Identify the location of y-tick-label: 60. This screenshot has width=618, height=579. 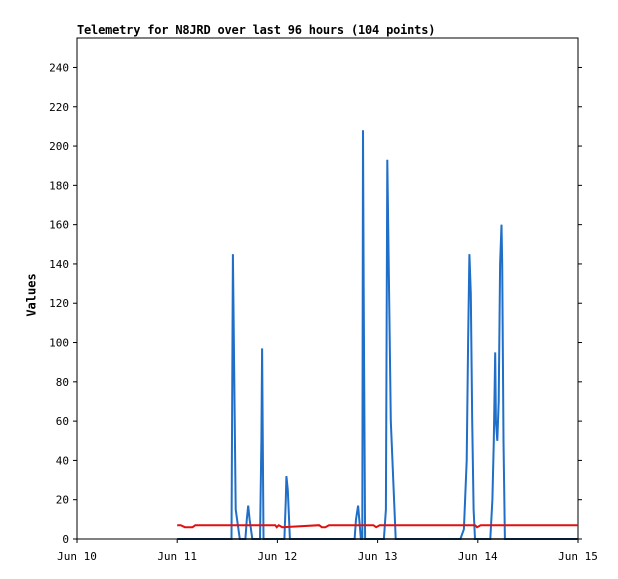
(62, 421).